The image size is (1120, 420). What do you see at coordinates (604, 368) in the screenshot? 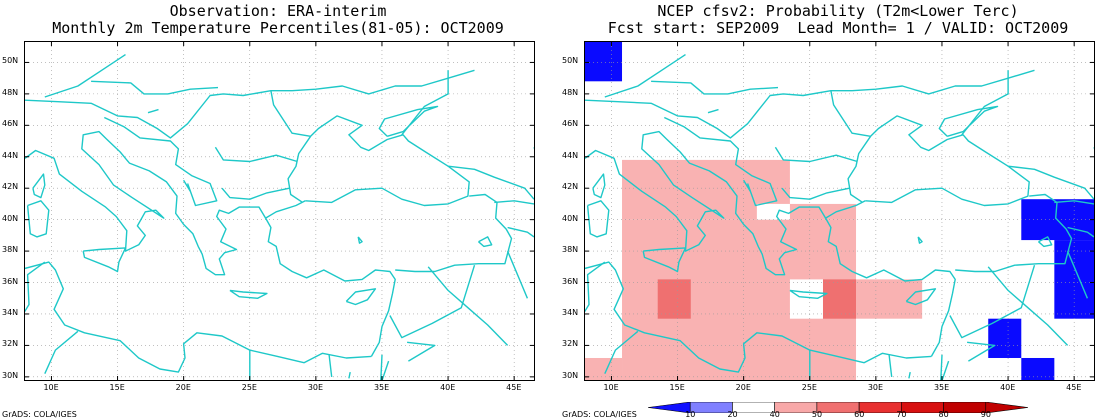
I see `probability-cell-pink` at bounding box center [604, 368].